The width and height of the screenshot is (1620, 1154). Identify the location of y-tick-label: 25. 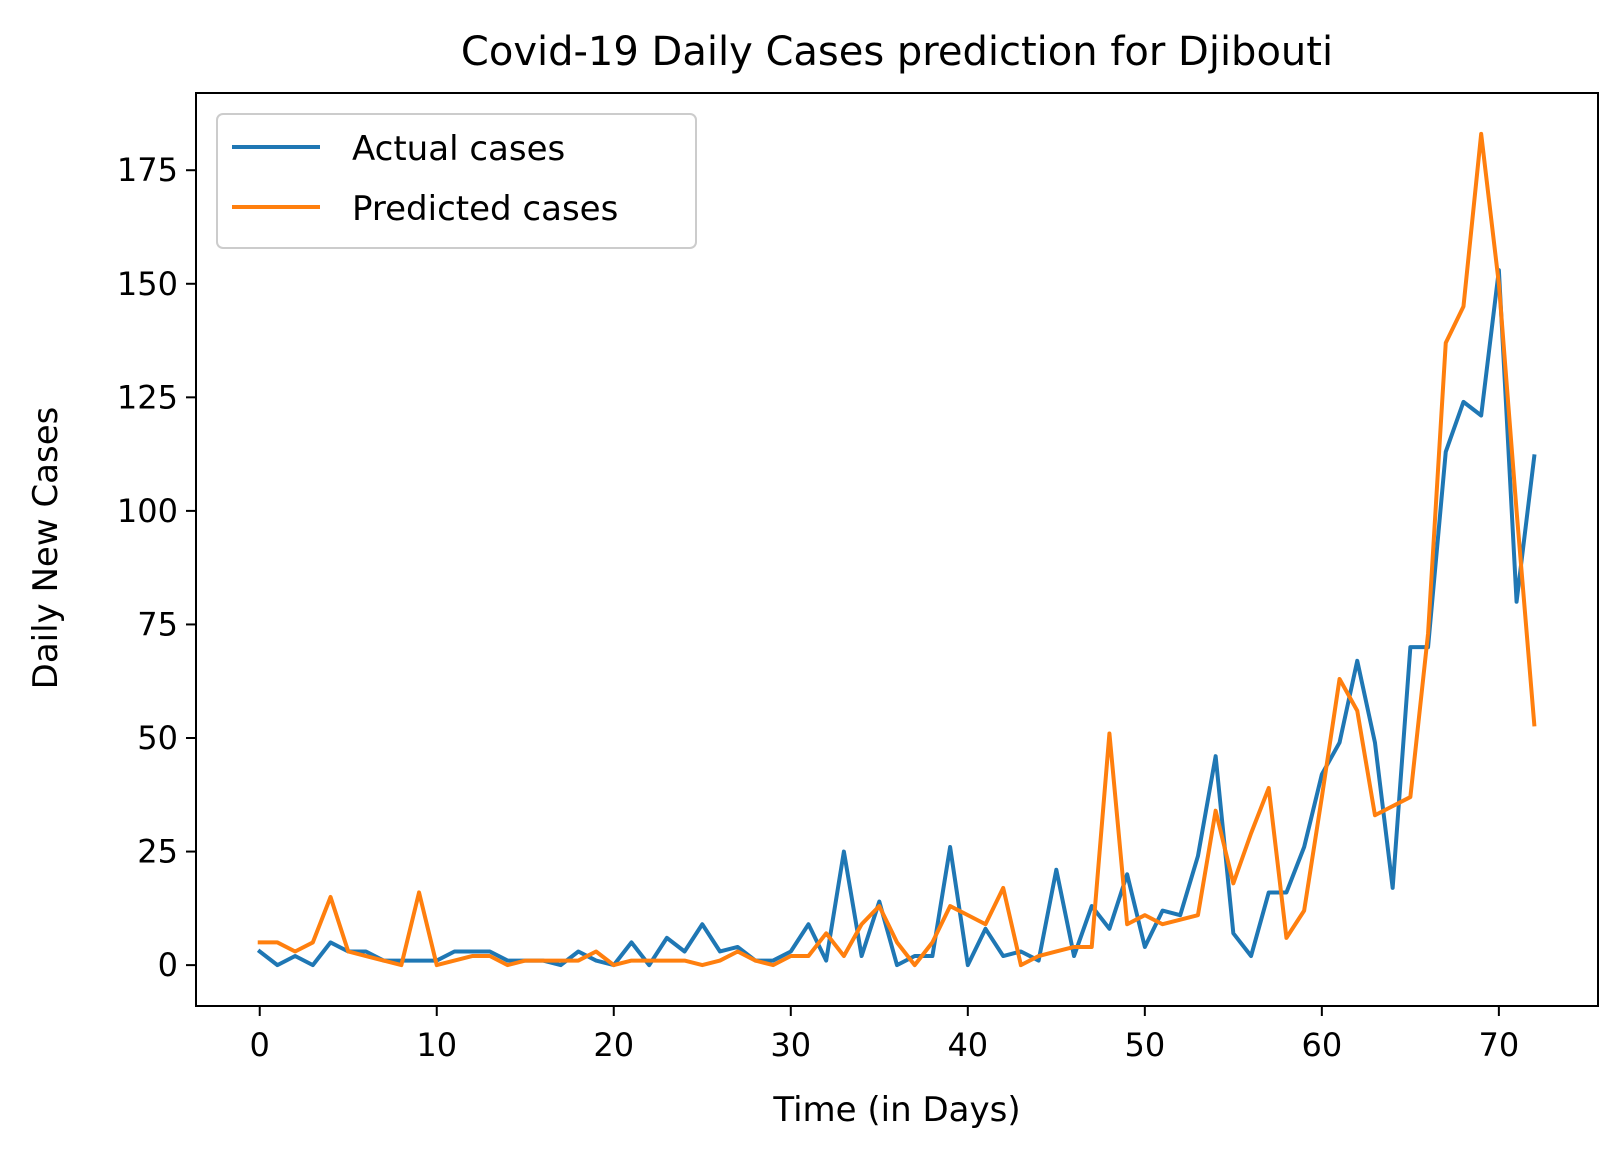
(157, 852).